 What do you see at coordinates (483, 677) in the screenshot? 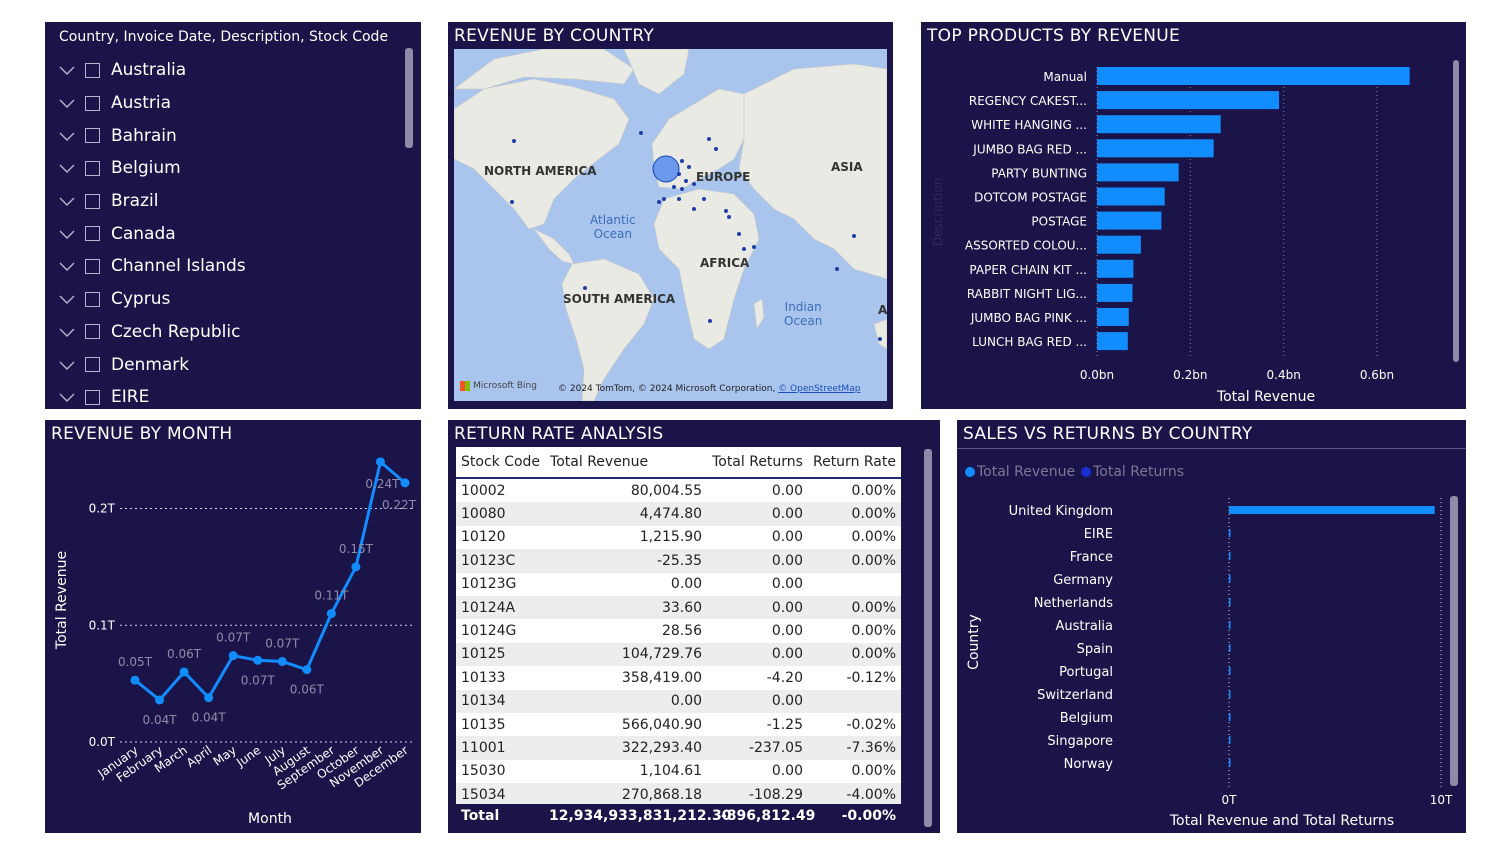
I see `stock-code-cell: 10133` at bounding box center [483, 677].